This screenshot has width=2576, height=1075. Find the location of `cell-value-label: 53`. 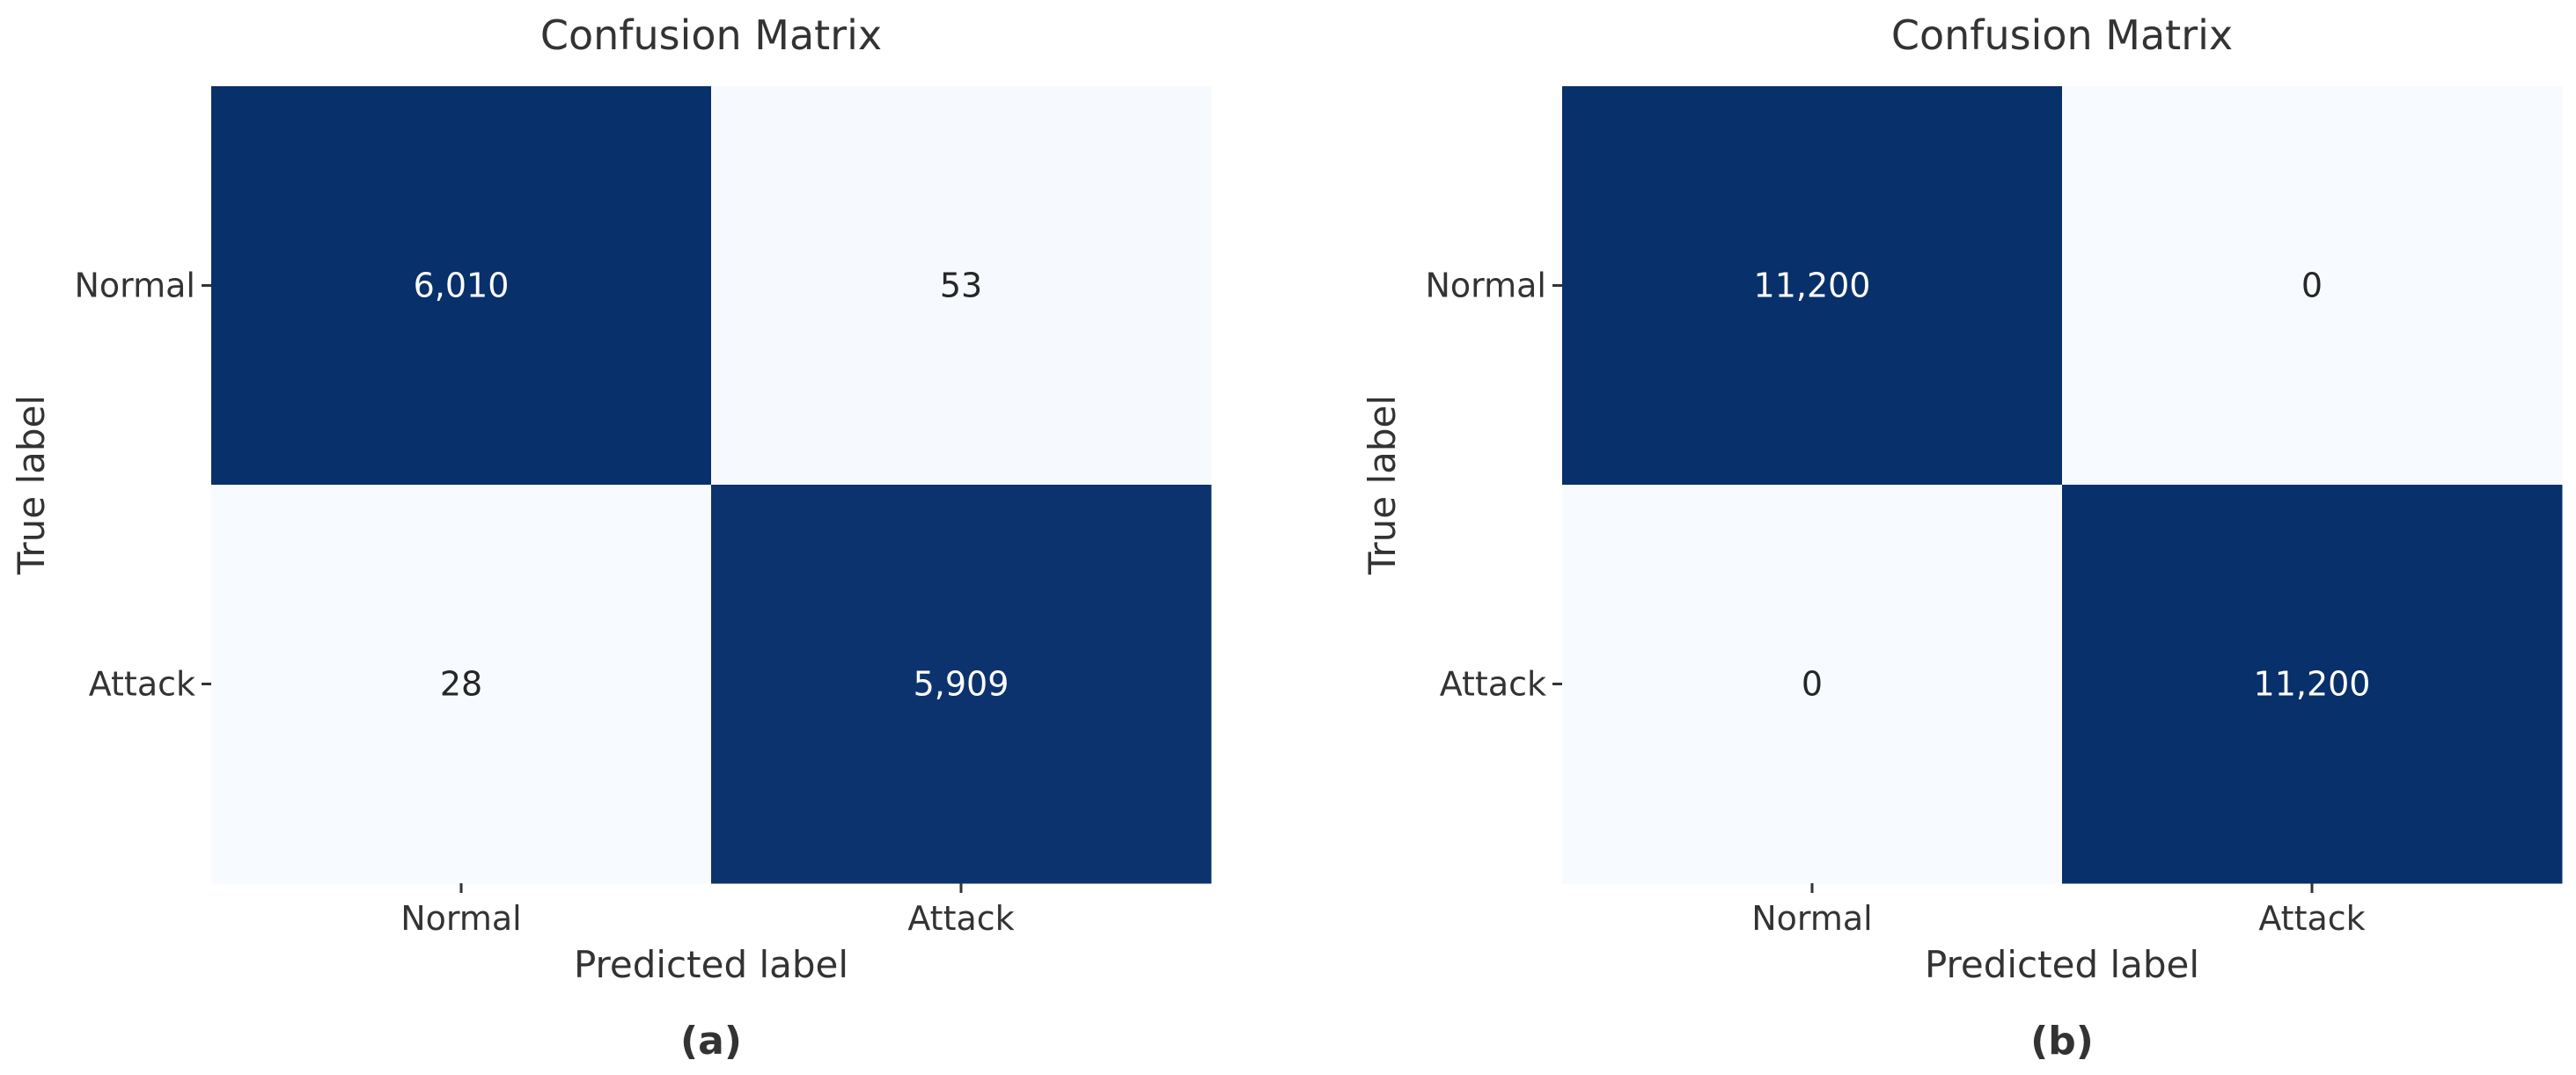

cell-value-label: 53 is located at coordinates (961, 286).